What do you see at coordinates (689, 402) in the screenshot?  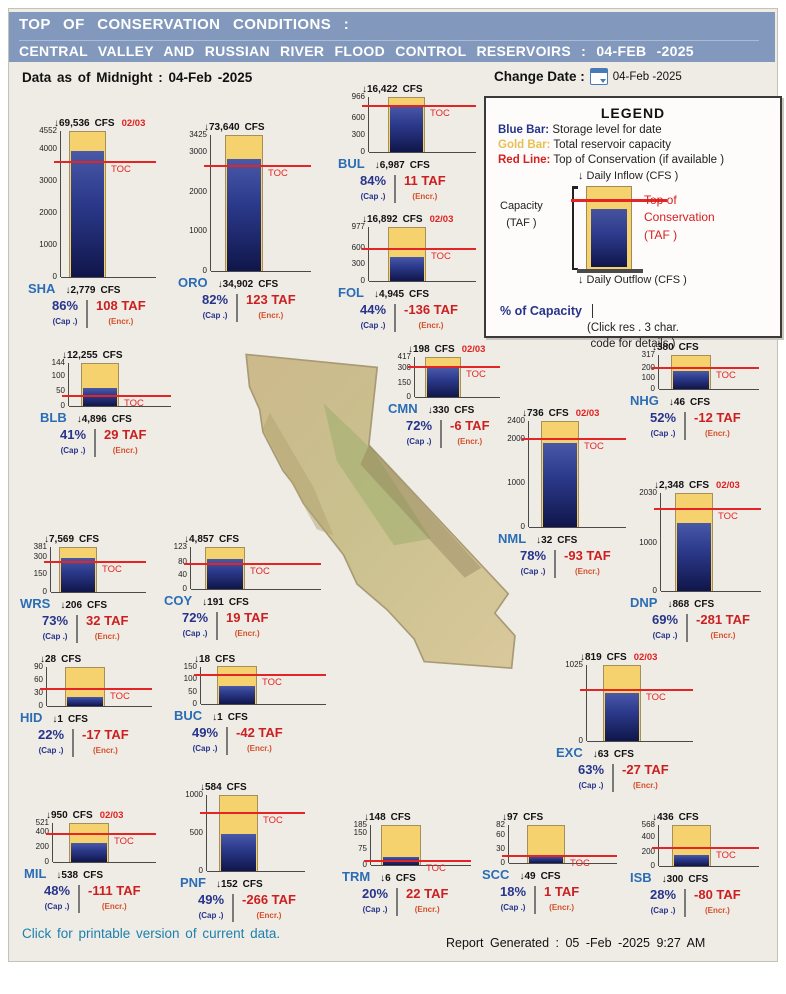 I see `outflow-label: ↓46 CFS` at bounding box center [689, 402].